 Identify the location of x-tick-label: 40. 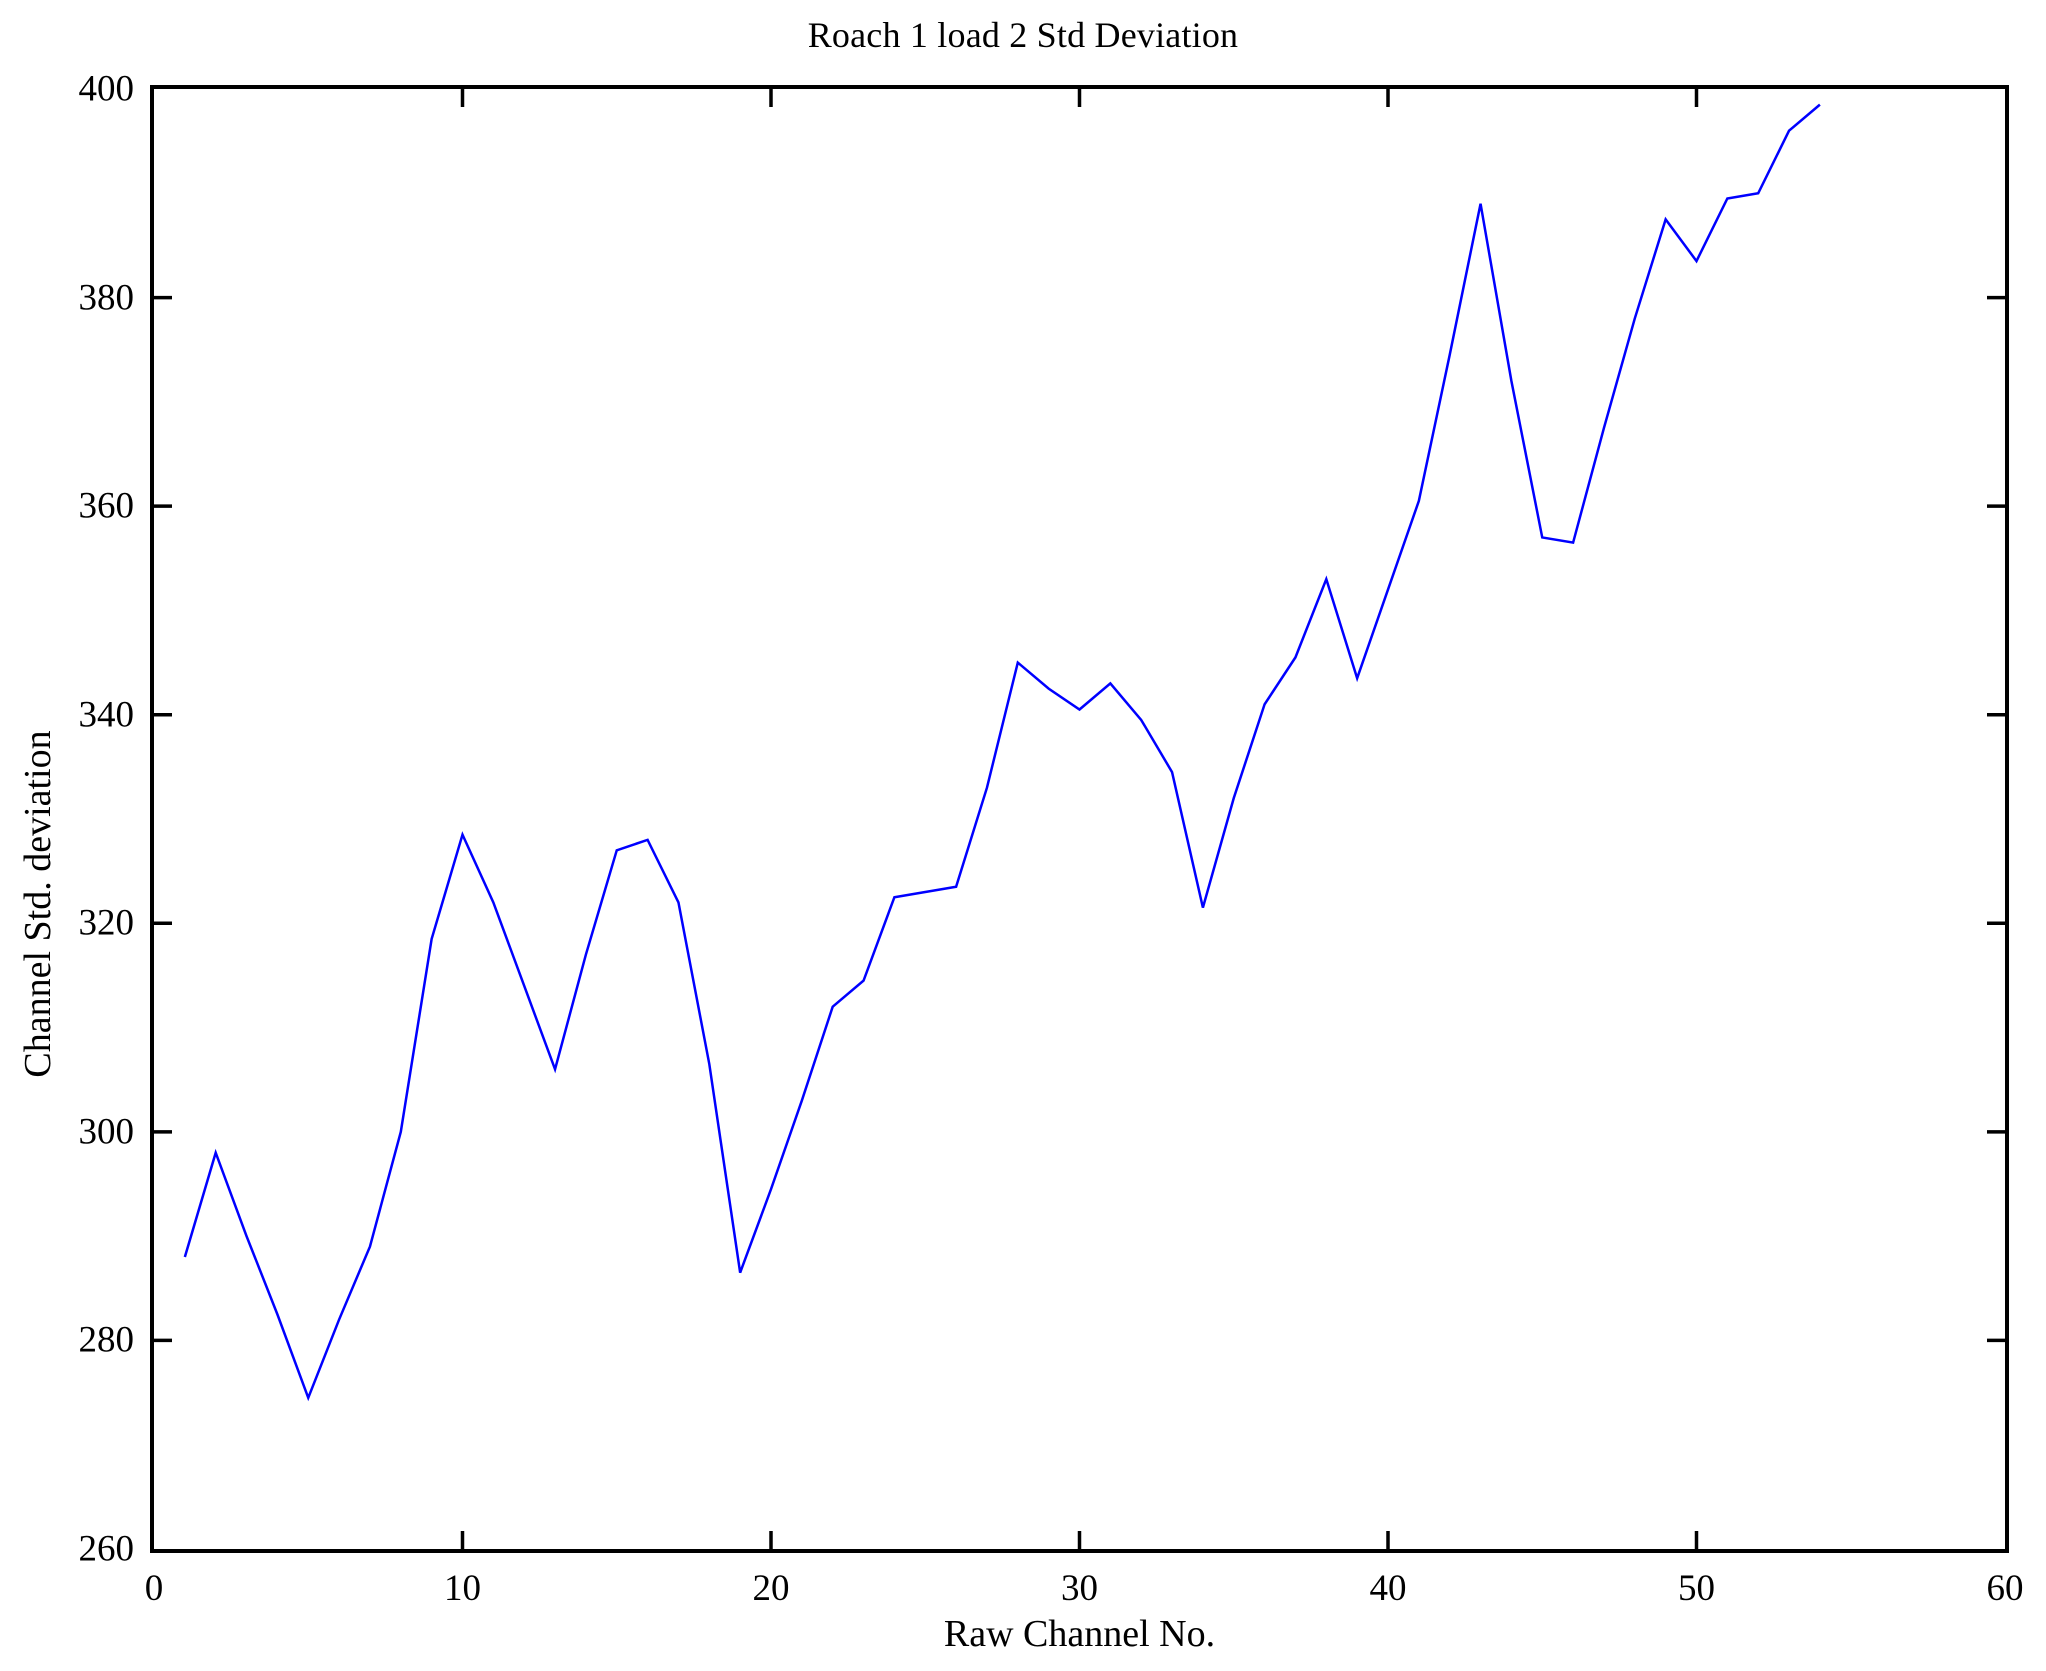
(1388, 1588).